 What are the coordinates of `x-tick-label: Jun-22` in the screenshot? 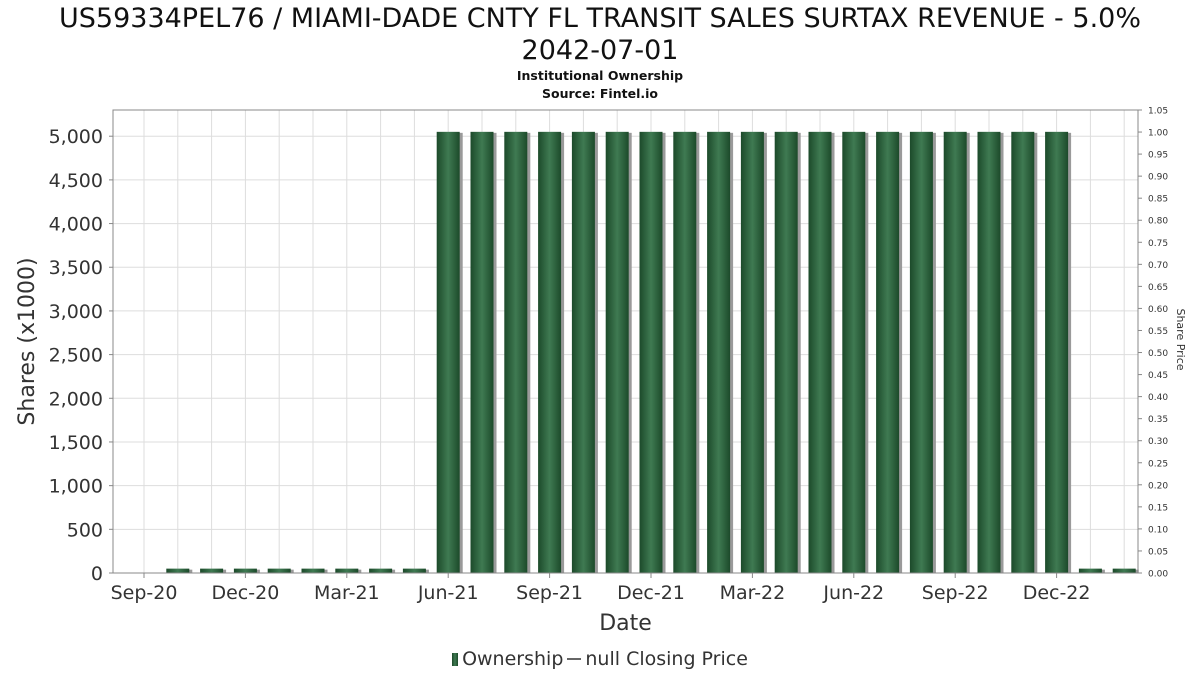 It's located at (853, 593).